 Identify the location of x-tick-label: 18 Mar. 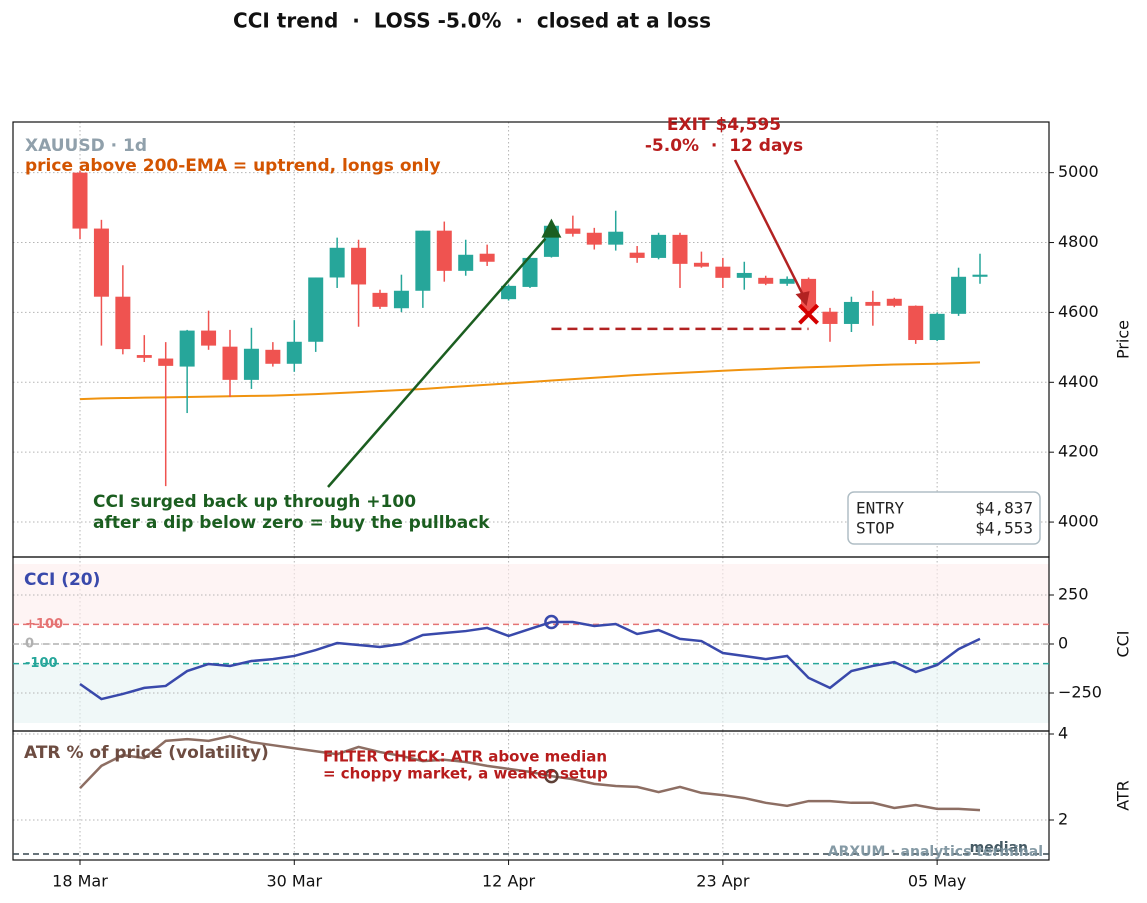
(80, 881).